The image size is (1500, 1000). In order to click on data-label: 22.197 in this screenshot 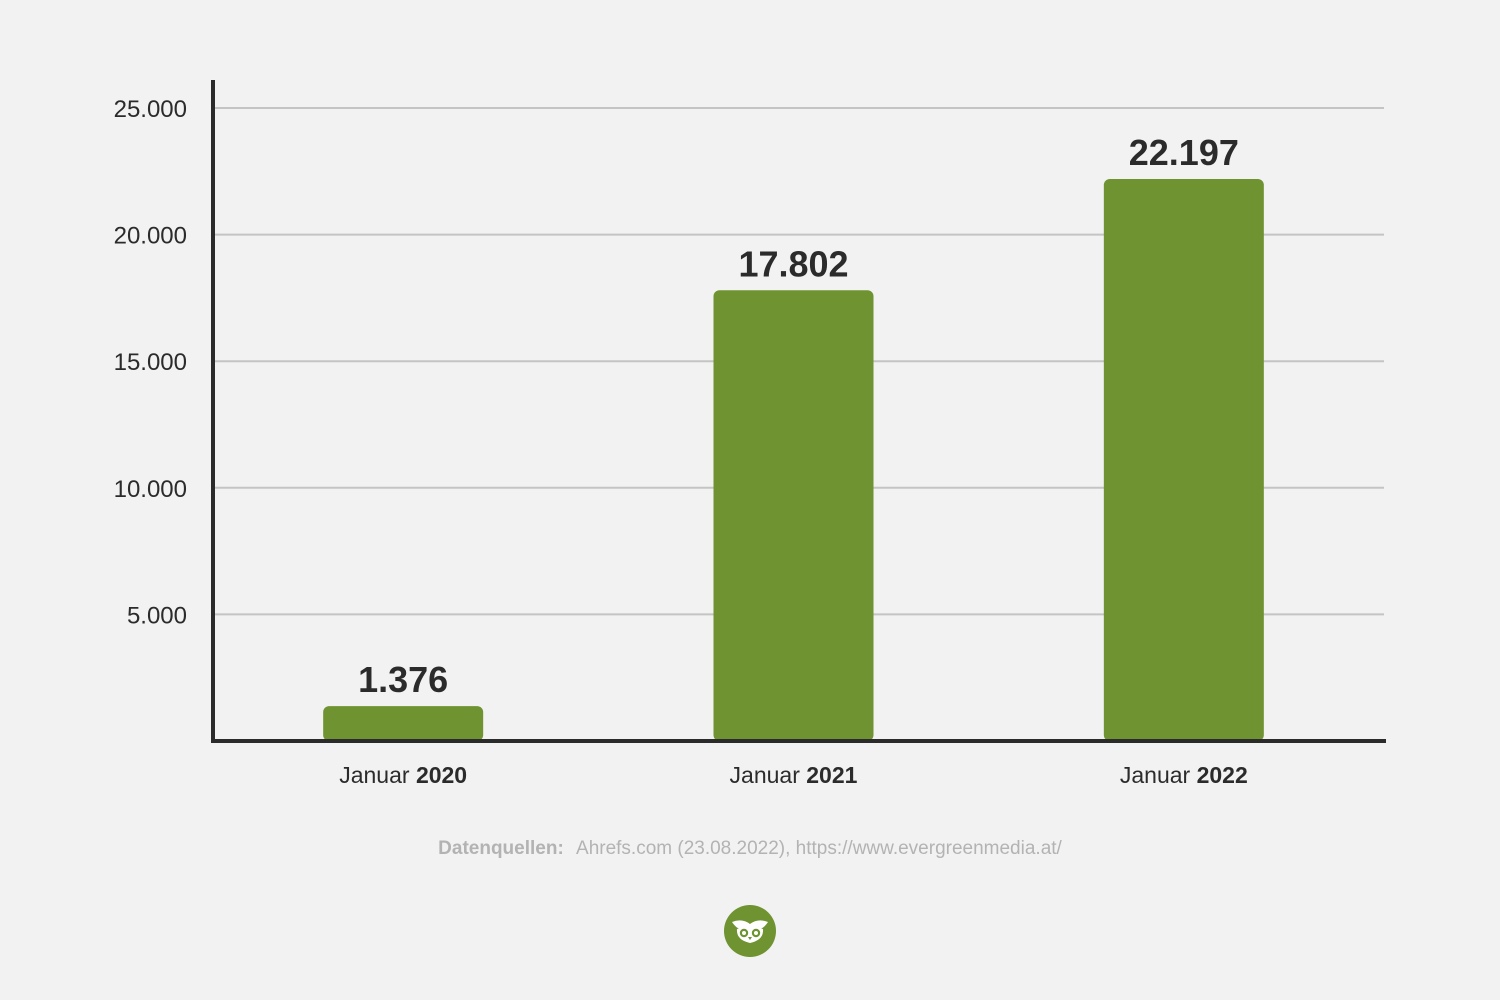, I will do `click(1184, 152)`.